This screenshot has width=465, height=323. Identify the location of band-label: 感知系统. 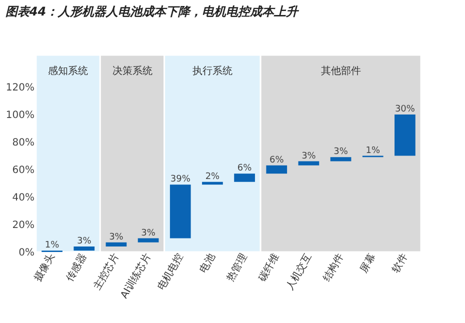
(68, 71).